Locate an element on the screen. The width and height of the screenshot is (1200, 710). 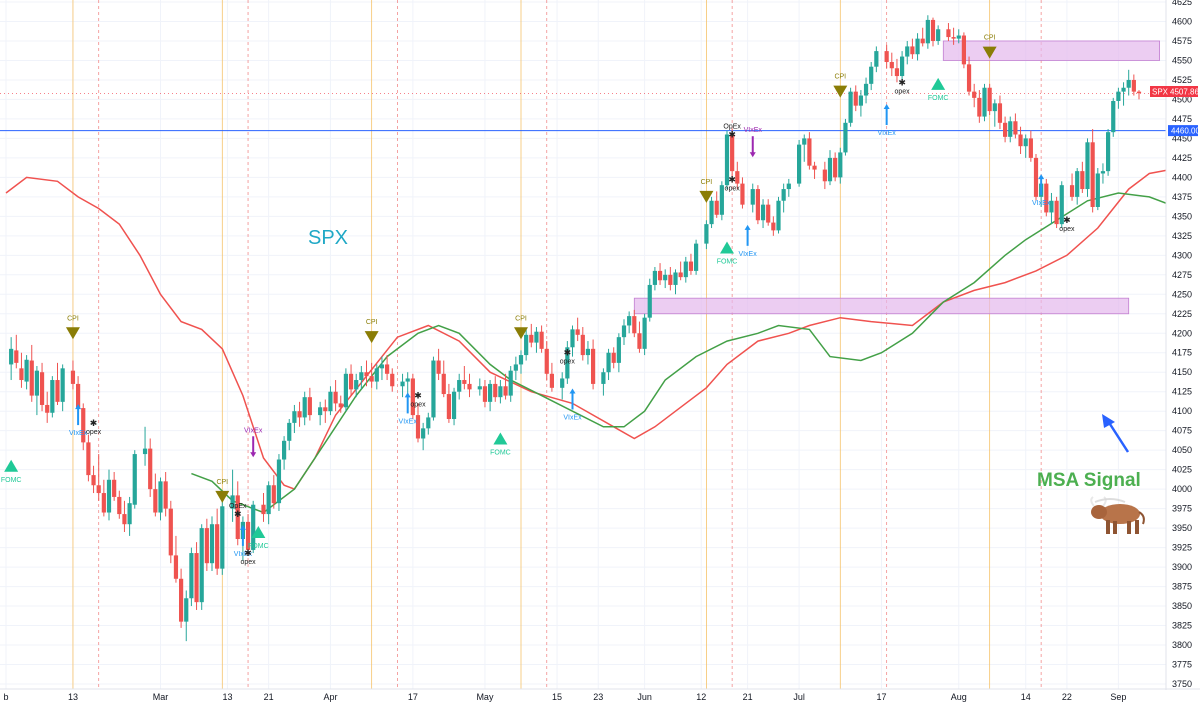
price-tick-label: 4000 is located at coordinates (1182, 489).